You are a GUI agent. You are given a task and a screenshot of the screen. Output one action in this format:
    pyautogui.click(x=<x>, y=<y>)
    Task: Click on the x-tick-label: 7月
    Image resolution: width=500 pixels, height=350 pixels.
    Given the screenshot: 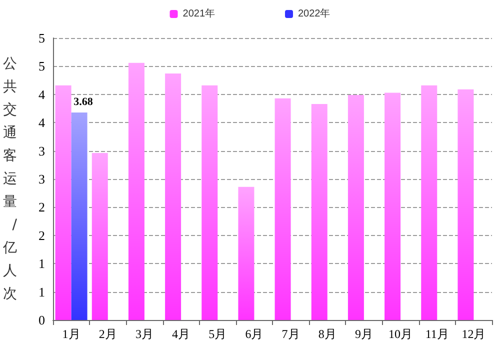 What is the action you would take?
    pyautogui.click(x=291, y=334)
    